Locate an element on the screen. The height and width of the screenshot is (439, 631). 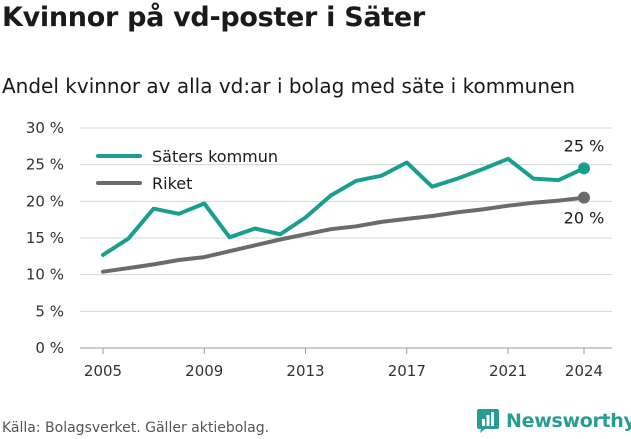
y-tick-label: 20 % is located at coordinates (45, 201).